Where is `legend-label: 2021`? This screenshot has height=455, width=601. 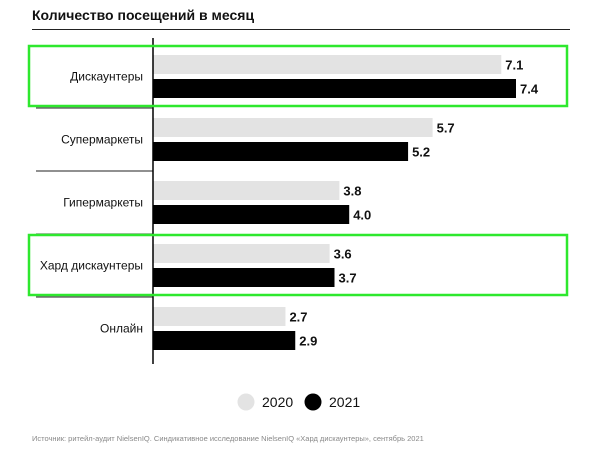 legend-label: 2021 is located at coordinates (344, 402).